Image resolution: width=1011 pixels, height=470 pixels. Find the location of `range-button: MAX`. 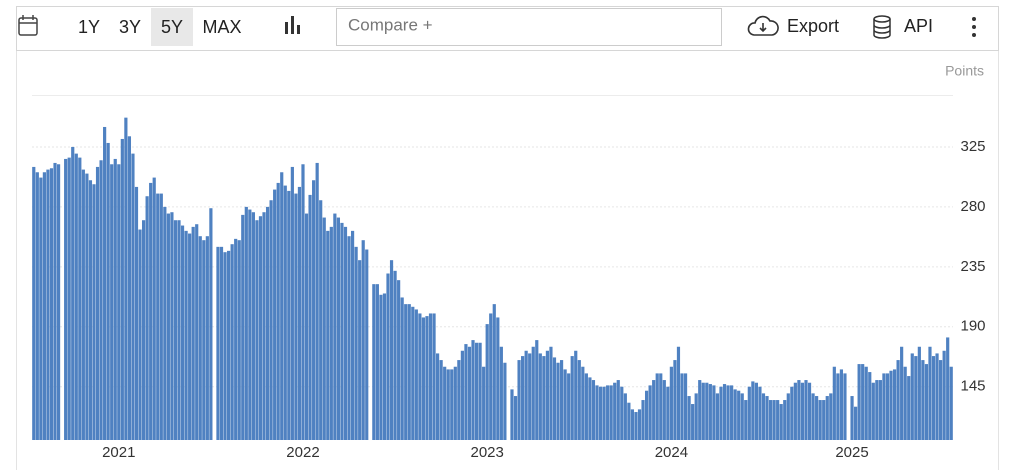

range-button: MAX is located at coordinates (221, 27).